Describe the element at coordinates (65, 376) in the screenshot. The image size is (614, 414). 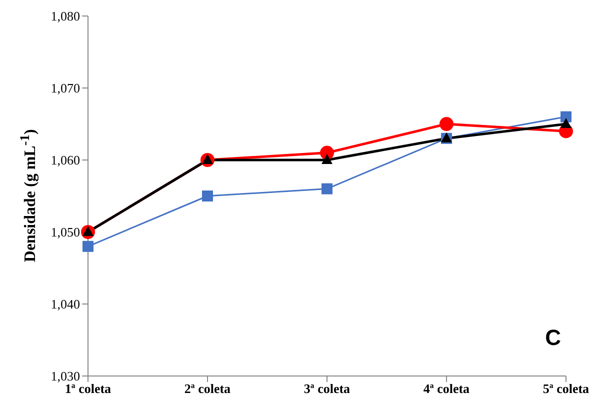
I see `y-tick-label: 1,030` at that location.